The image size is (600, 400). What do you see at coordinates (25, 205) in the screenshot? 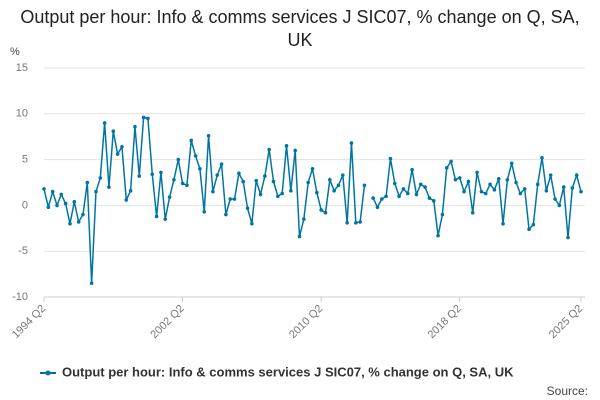
I see `y-tick-label: 0` at bounding box center [25, 205].